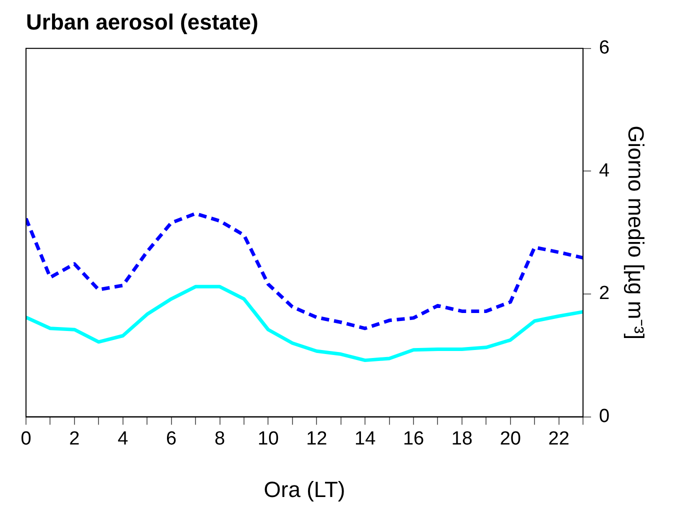  Describe the element at coordinates (365, 439) in the screenshot. I see `x-tick-label: 14` at that location.